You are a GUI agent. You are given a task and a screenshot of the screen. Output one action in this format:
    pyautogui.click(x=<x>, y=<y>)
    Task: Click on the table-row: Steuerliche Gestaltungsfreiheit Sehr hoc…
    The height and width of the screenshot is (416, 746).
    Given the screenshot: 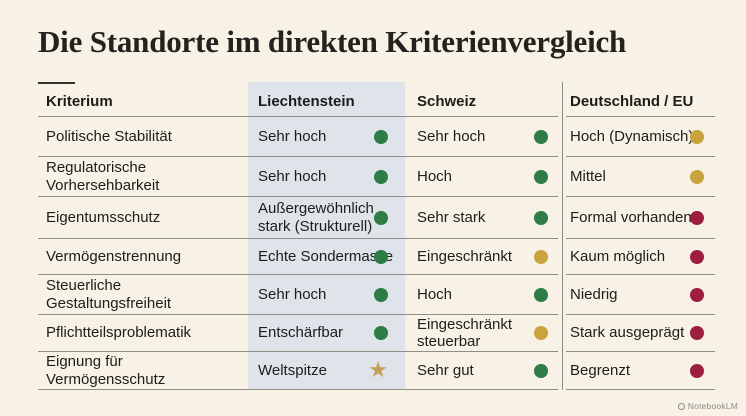 What is the action you would take?
    pyautogui.click(x=376, y=294)
    